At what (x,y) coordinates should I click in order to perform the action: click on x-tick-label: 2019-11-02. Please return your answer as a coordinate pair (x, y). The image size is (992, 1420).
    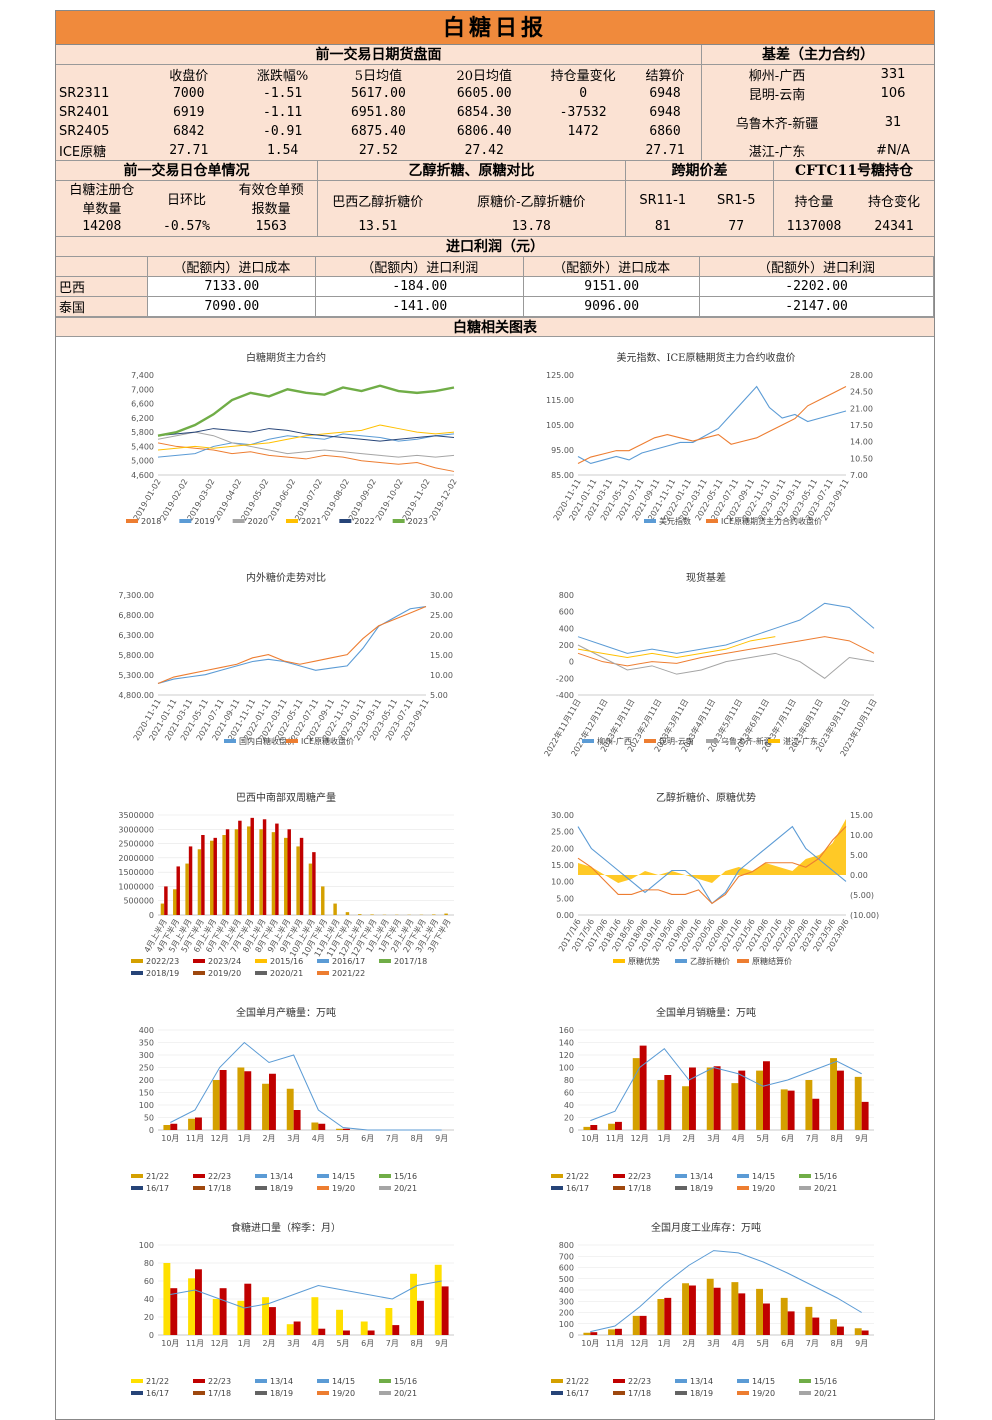
    Looking at the image, I should click on (416, 500).